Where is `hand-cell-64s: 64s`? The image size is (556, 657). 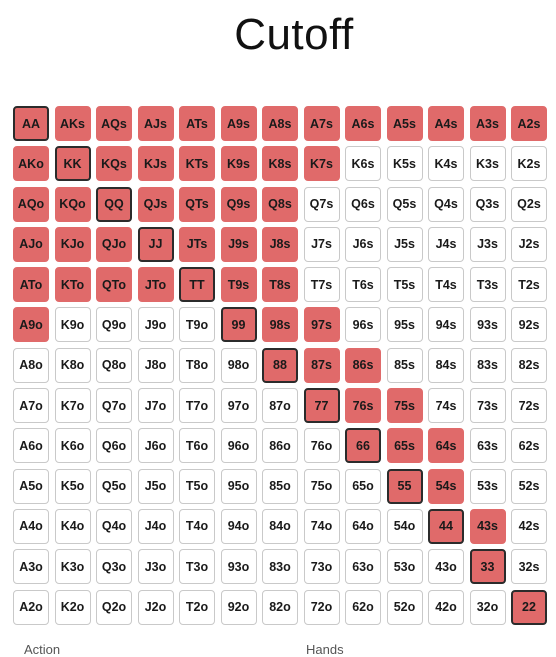
hand-cell-64s: 64s is located at coordinates (446, 446).